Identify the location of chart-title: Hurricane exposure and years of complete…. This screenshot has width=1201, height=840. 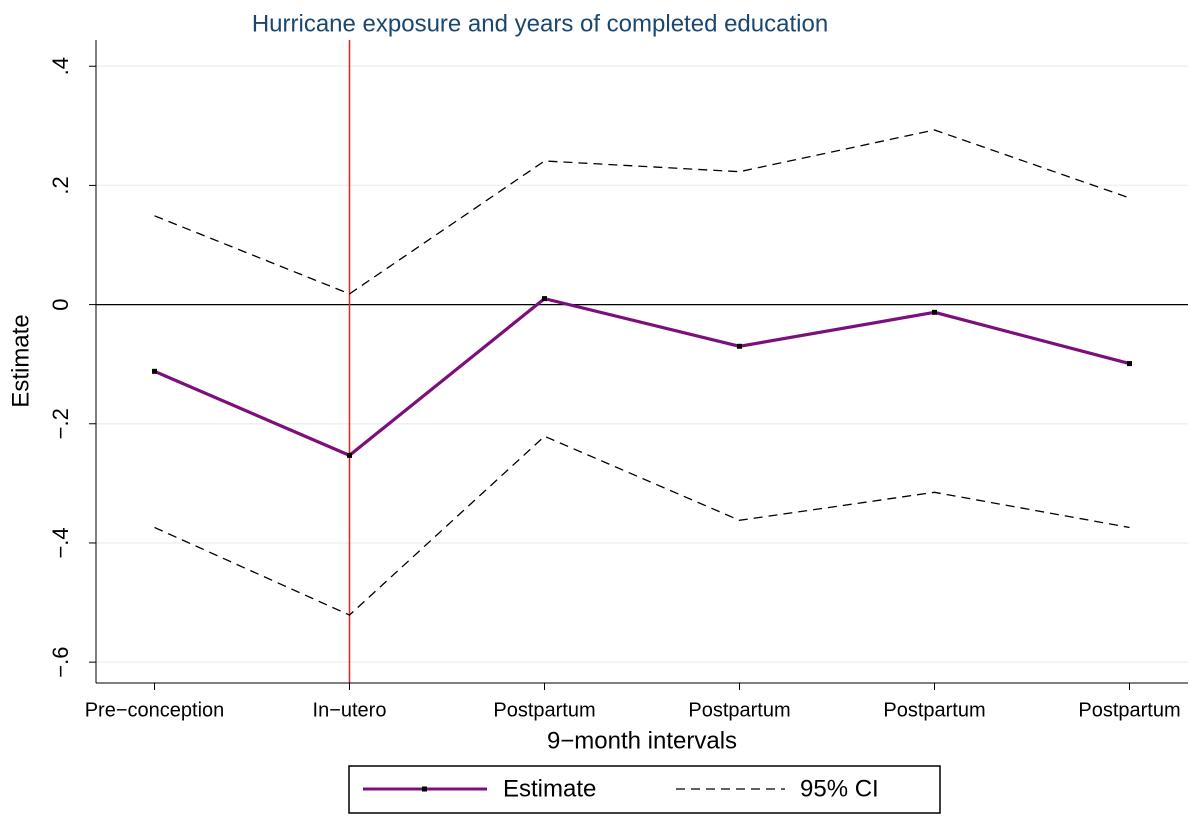
(540, 23).